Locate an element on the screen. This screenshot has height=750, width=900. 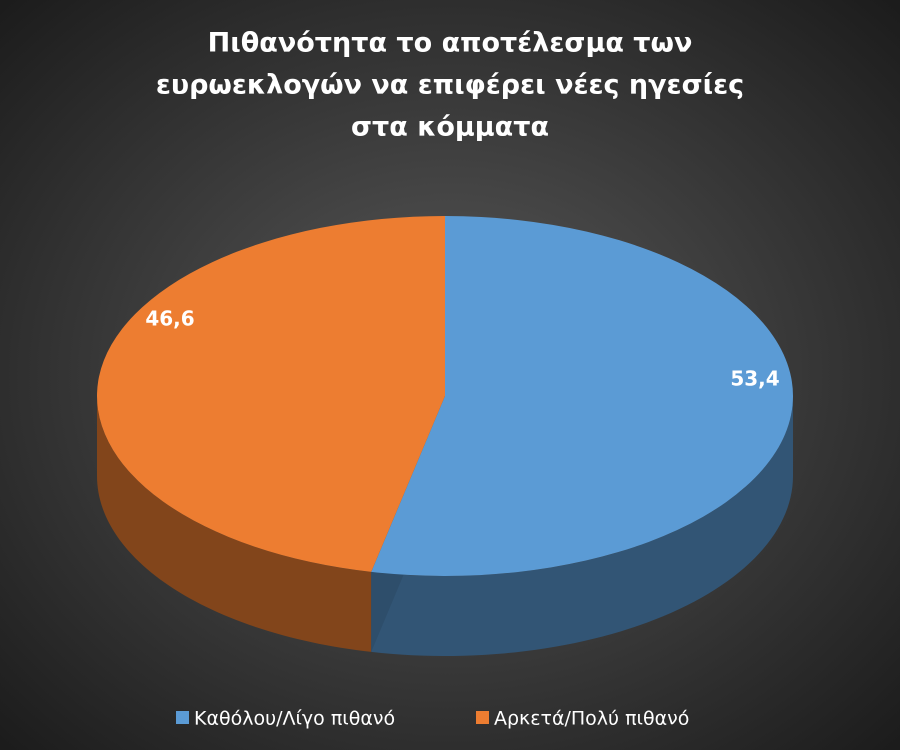
chart-title: Πιθανότητα το αποτέλεσμα των is located at coordinates (450, 43).